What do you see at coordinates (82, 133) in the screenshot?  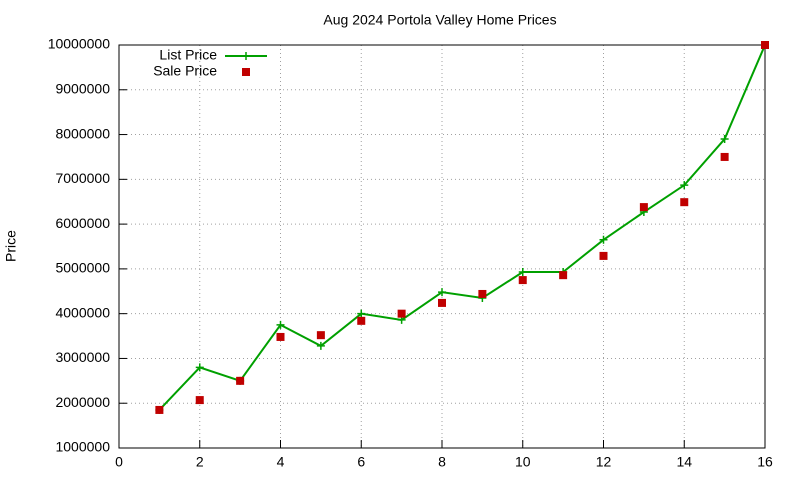 I see `y-tick-label: 8000000` at bounding box center [82, 133].